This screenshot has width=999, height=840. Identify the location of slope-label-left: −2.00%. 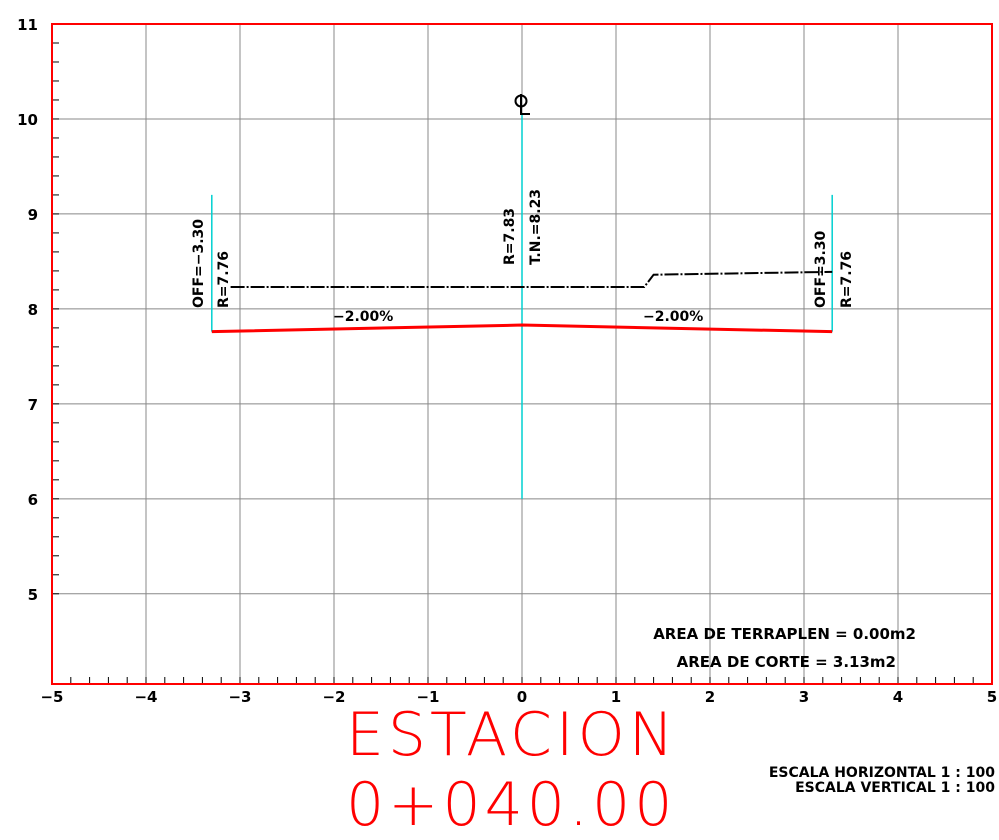
(363, 317).